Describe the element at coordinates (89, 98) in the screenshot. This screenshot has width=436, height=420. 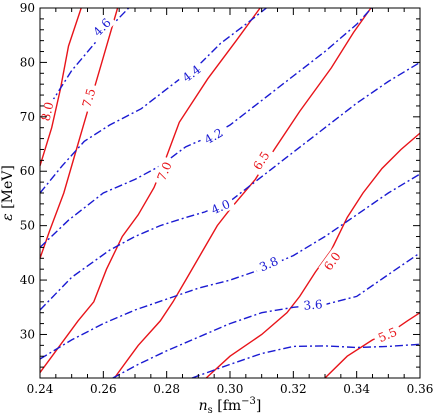
I see `contour-label-7-5: 7.5` at that location.